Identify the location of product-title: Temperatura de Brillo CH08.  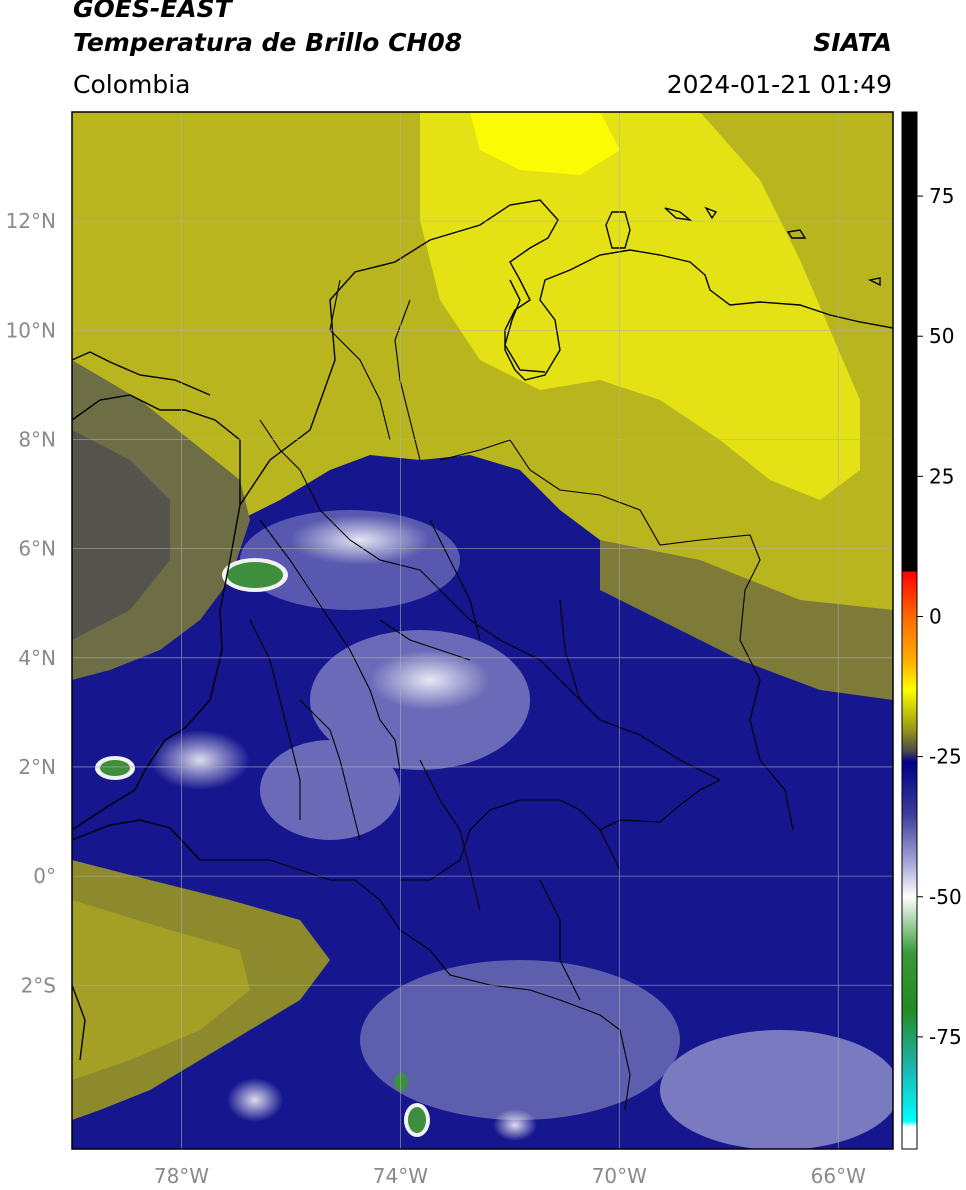
(268, 42).